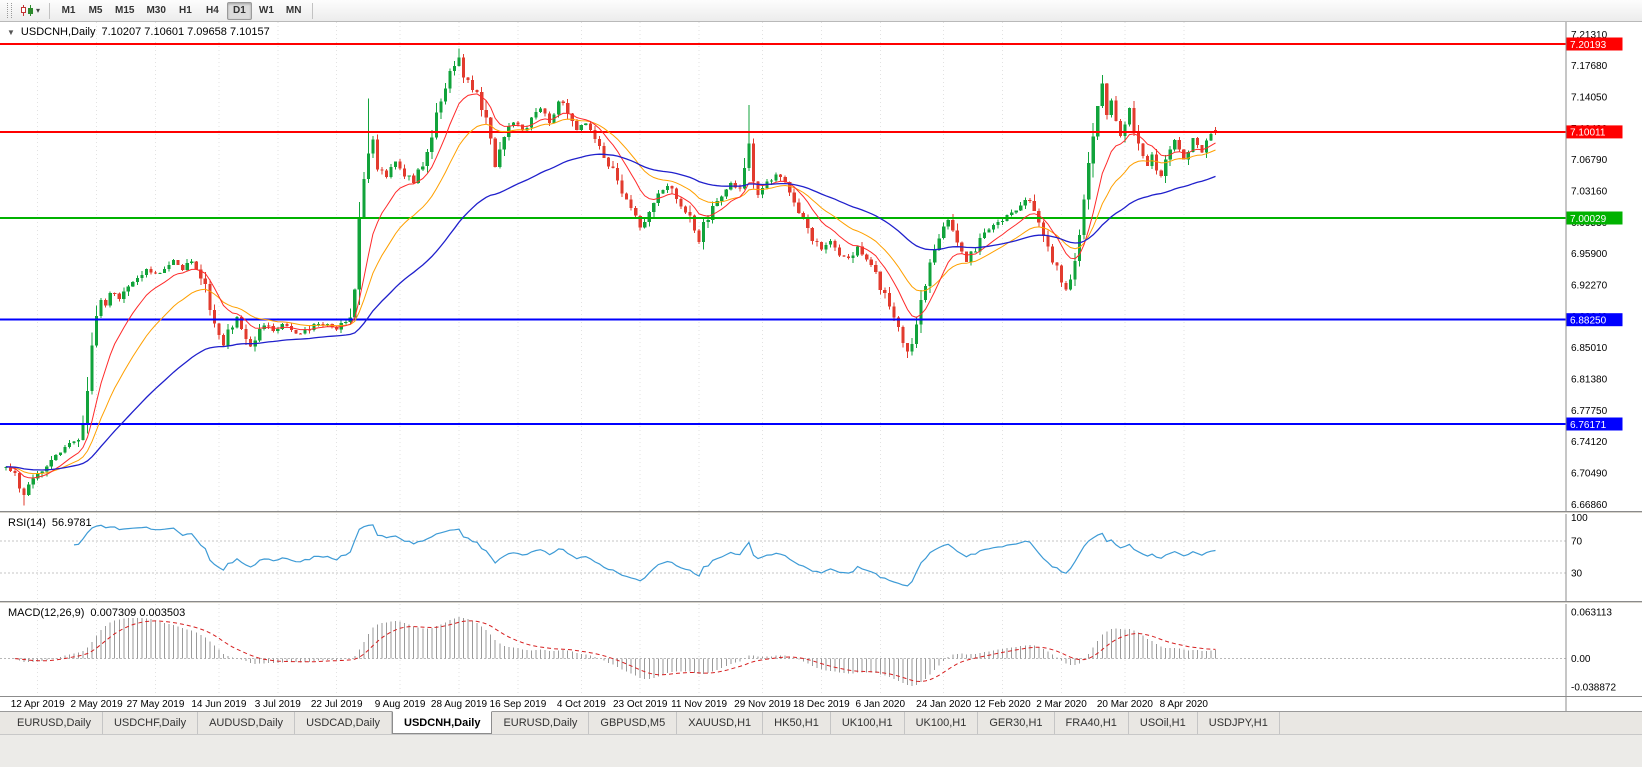 Image resolution: width=1642 pixels, height=767 pixels. What do you see at coordinates (1589, 160) in the screenshot?
I see `price-axis-label: 7.06790` at bounding box center [1589, 160].